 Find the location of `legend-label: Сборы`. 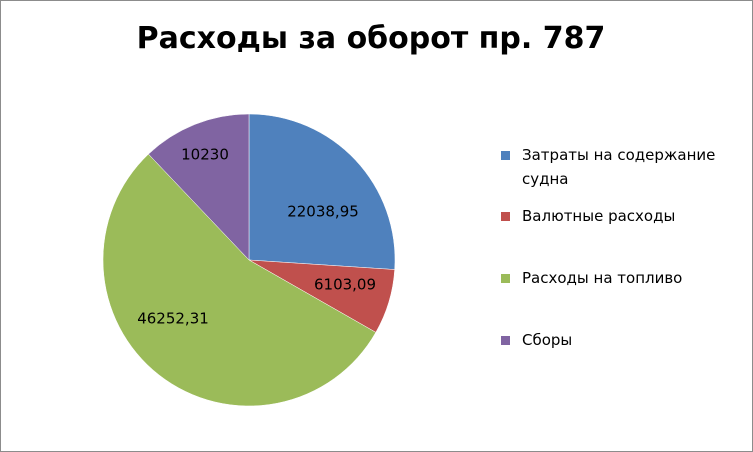

legend-label: Сборы is located at coordinates (547, 340).